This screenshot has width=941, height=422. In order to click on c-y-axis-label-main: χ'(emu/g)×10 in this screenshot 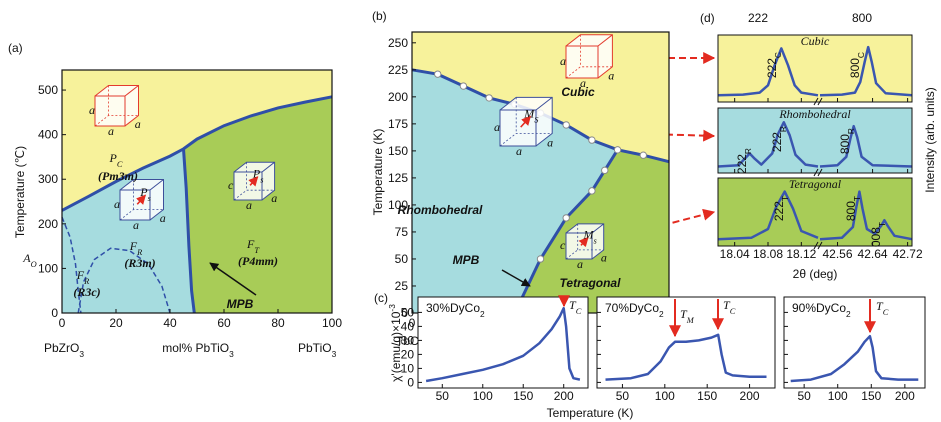, I will do `click(396, 346)`.